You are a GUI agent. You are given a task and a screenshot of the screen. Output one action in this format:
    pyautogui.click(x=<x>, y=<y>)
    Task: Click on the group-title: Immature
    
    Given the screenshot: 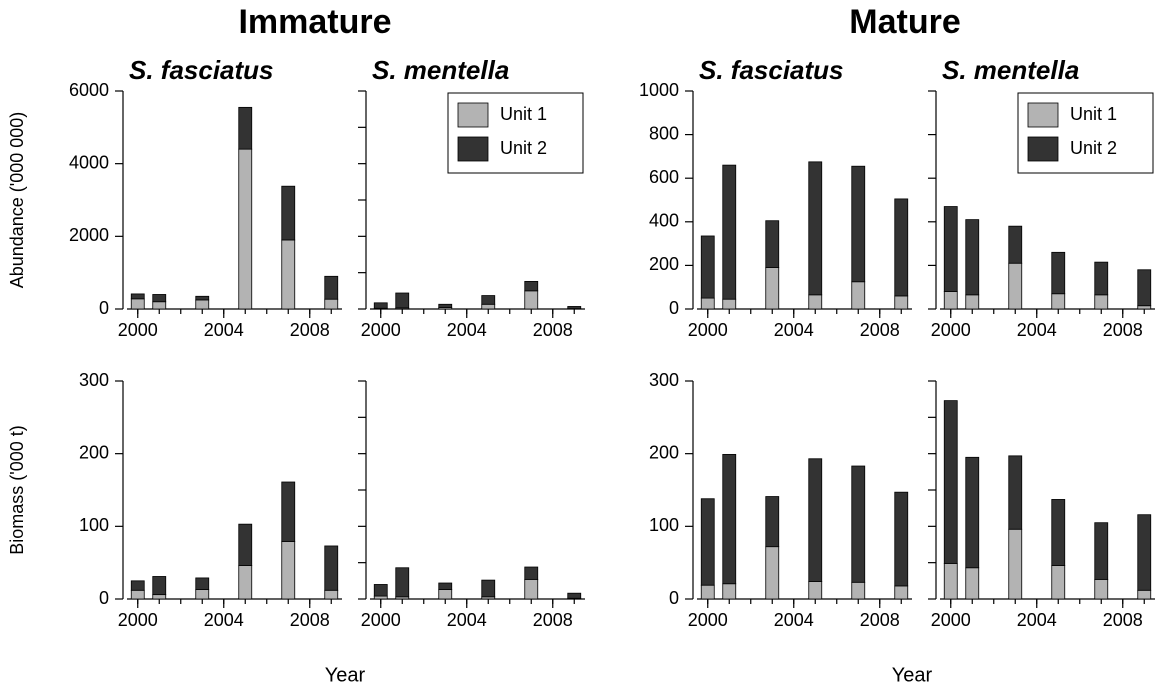 What is the action you would take?
    pyautogui.click(x=314, y=22)
    